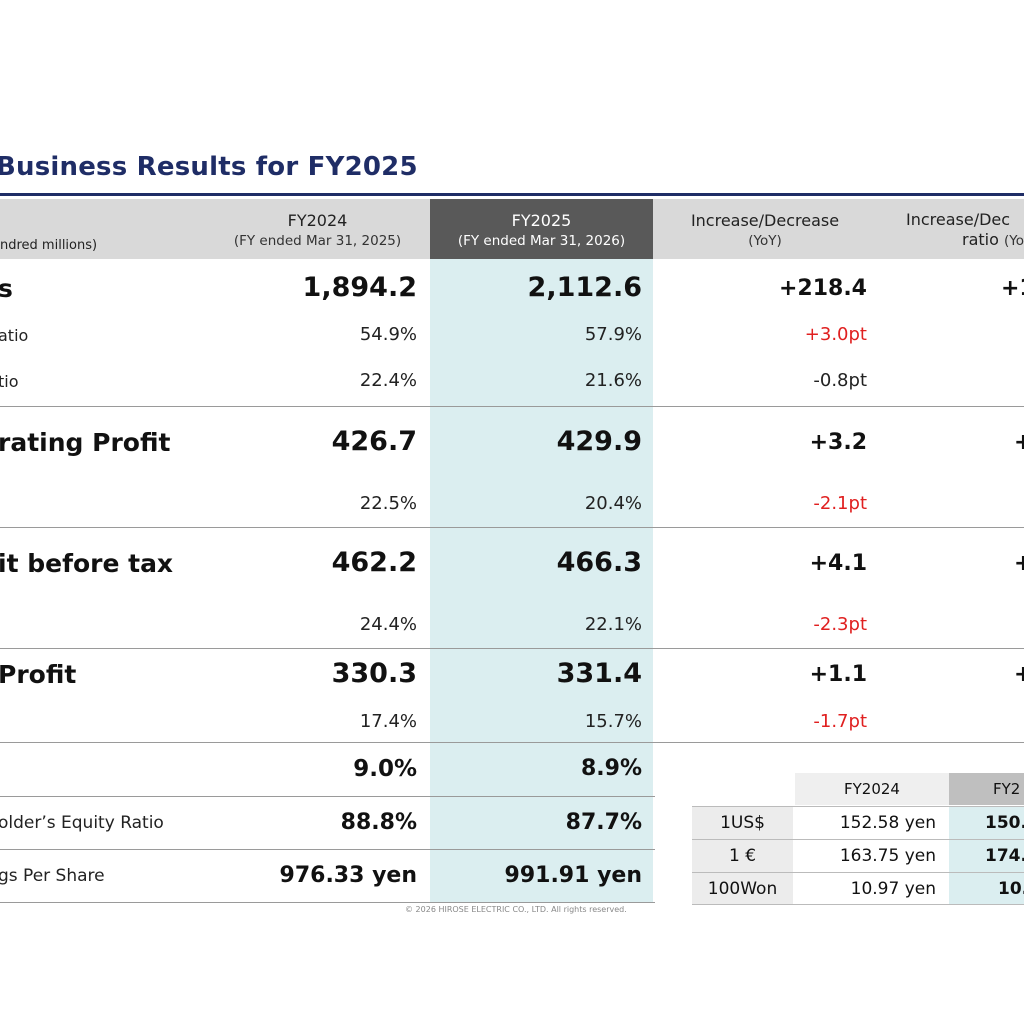  I want to click on fx-row-eur-fy2024: 163.75 yen, so click(887, 856).